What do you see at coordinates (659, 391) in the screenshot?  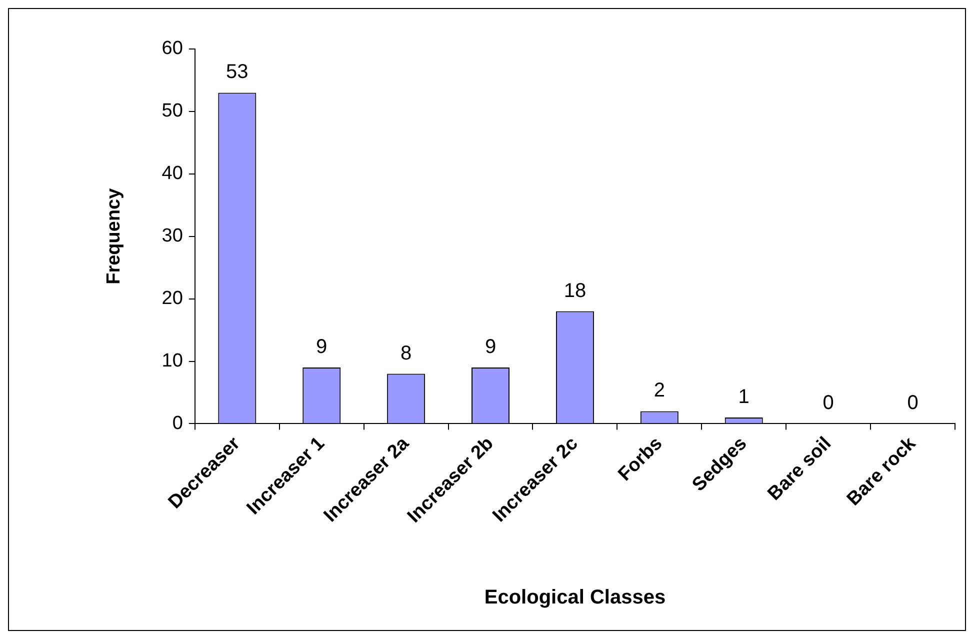 I see `data-label: 2` at bounding box center [659, 391].